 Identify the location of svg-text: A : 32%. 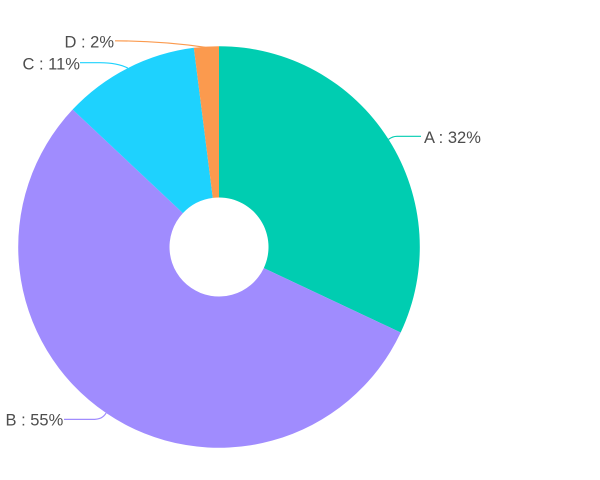
(452, 138).